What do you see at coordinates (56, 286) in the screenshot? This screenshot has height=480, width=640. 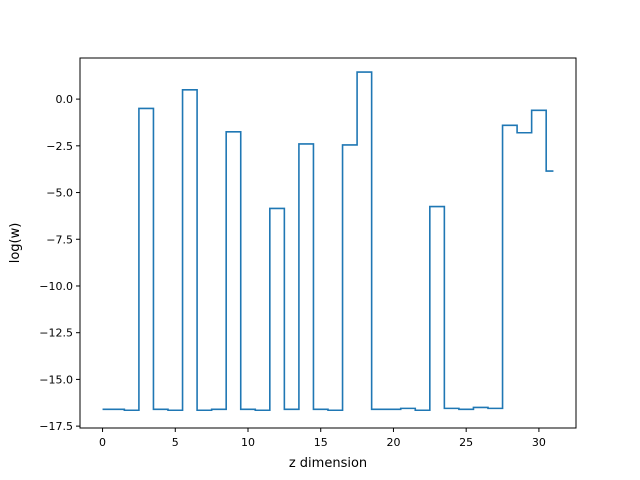 I see `y-tick-label: −10.0` at bounding box center [56, 286].